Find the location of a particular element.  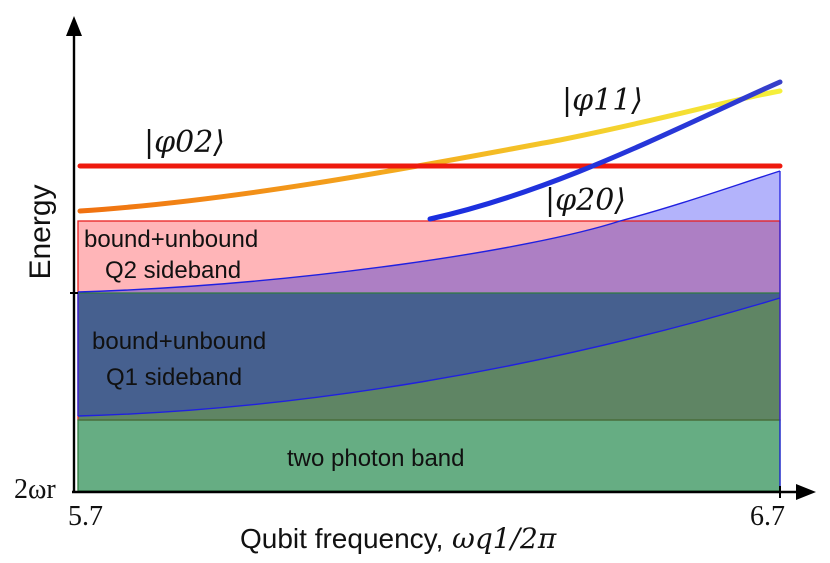

two-photon-band is located at coordinates (429, 455).